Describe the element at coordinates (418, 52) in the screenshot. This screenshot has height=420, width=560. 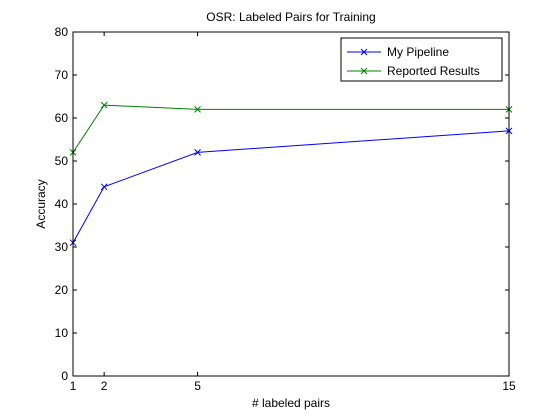
I see `legend-label-1: My Pipeline` at that location.